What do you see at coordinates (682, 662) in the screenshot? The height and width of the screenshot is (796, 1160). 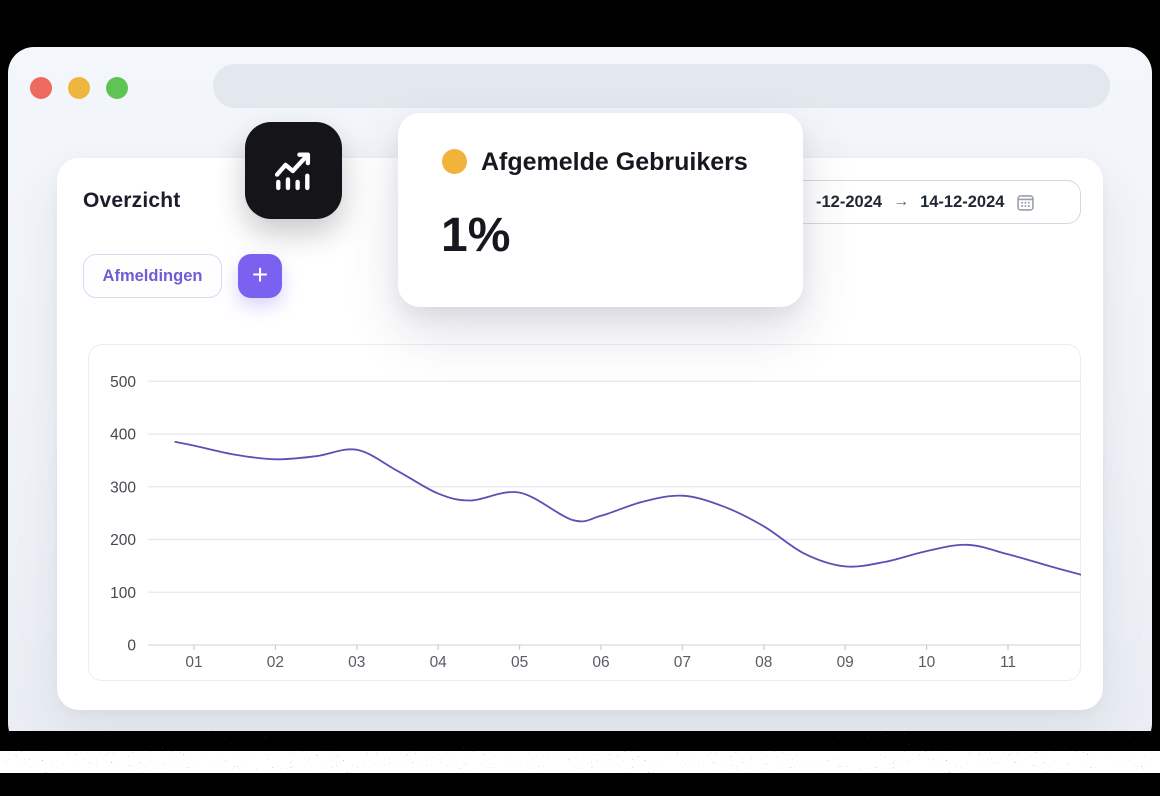 I see `svg-text: 07` at bounding box center [682, 662].